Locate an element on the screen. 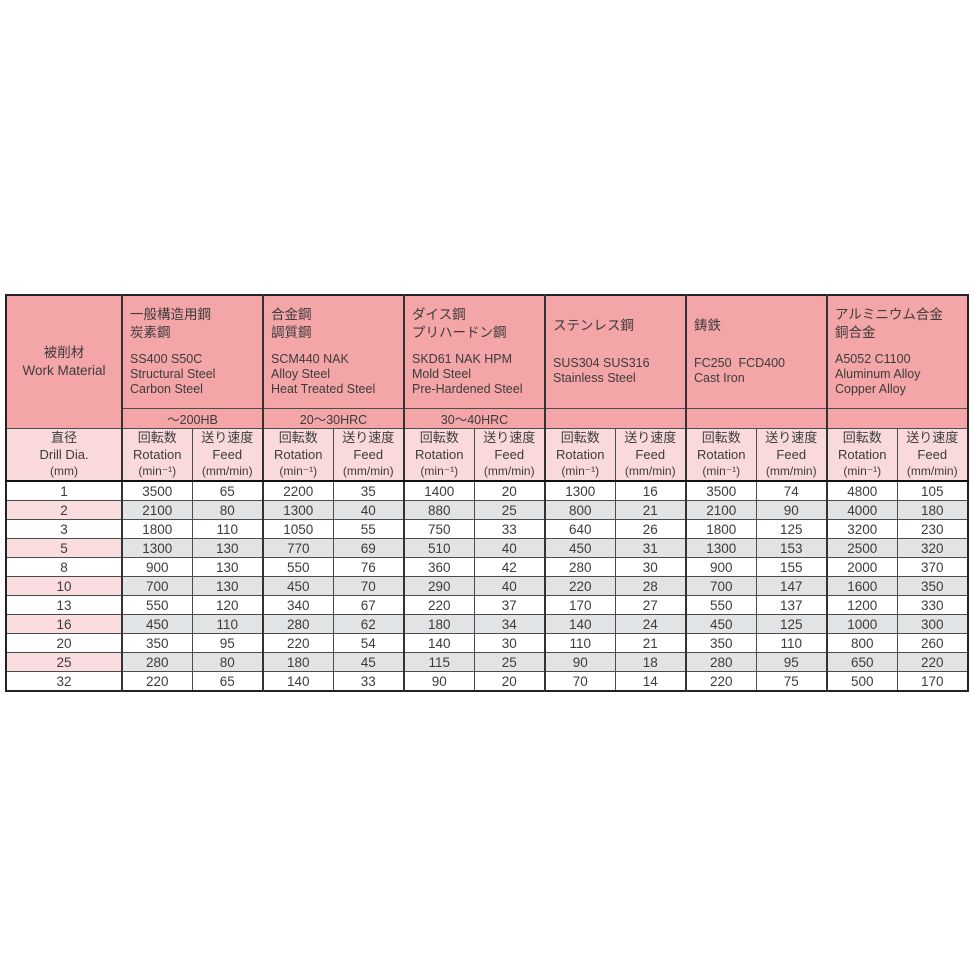 The image size is (973, 973). data-row-dia-5: 5 1300 130 770 69 510 40 450 31 1300 153 2500 320 is located at coordinates (487, 548).